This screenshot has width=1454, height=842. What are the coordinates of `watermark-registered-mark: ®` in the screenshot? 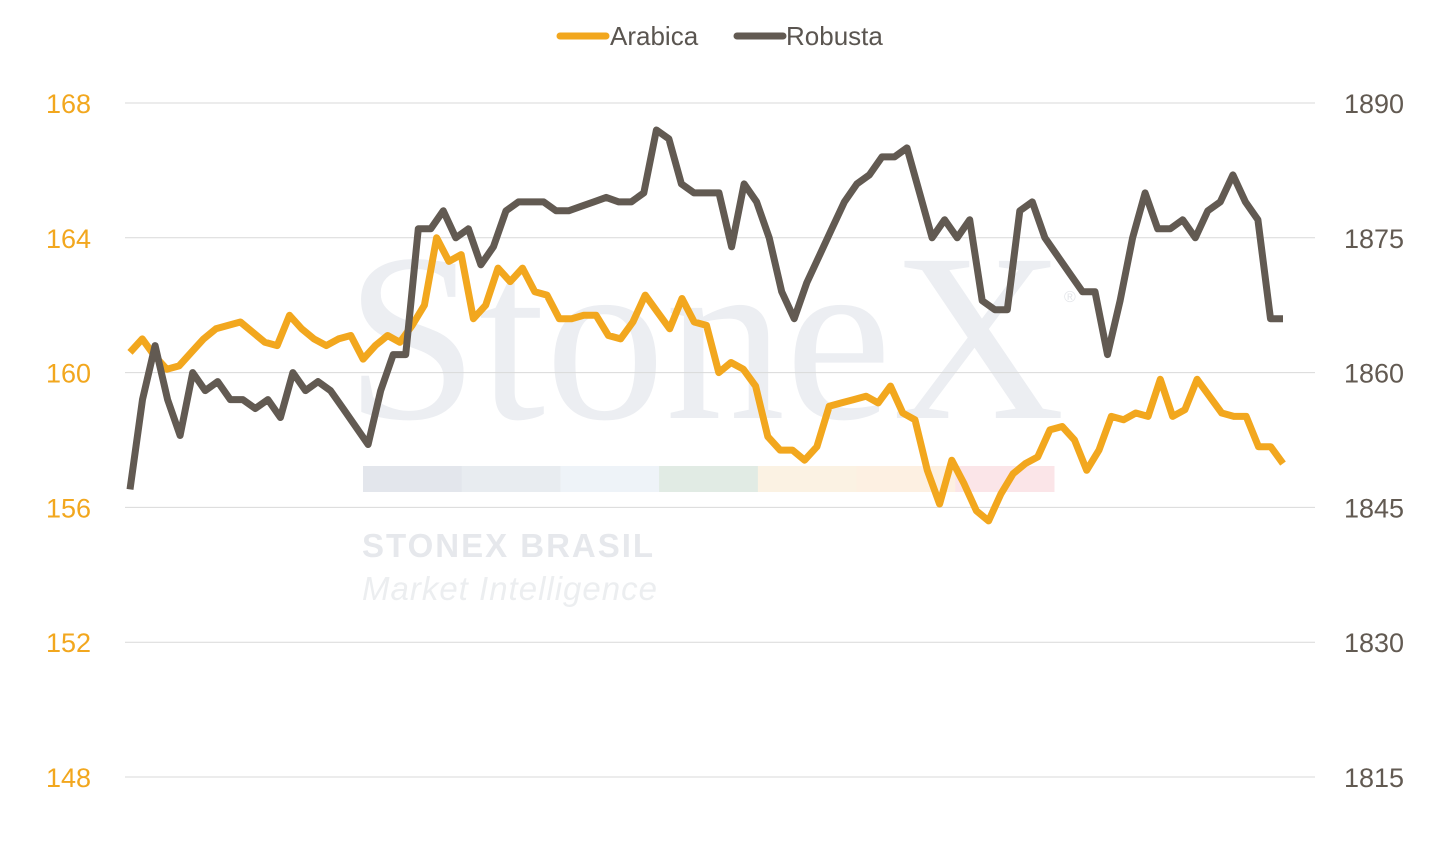 It's located at (1070, 297).